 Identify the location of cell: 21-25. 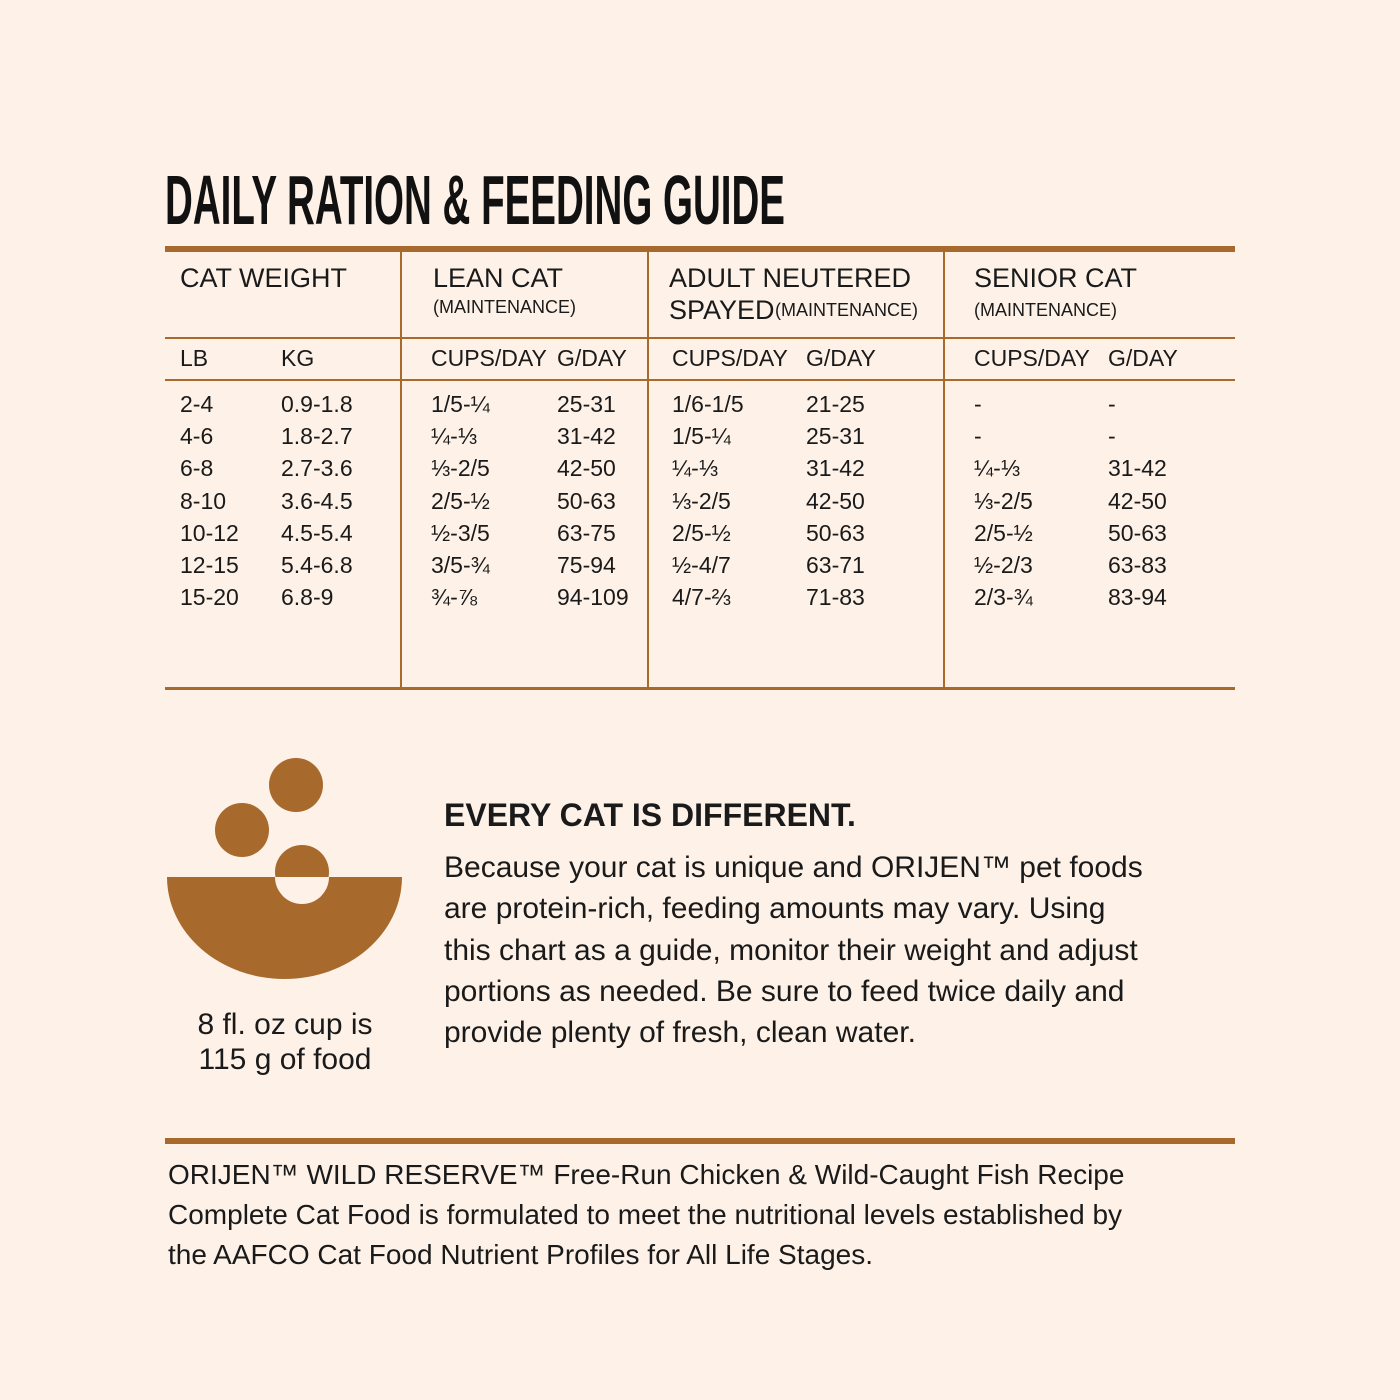
(835, 404).